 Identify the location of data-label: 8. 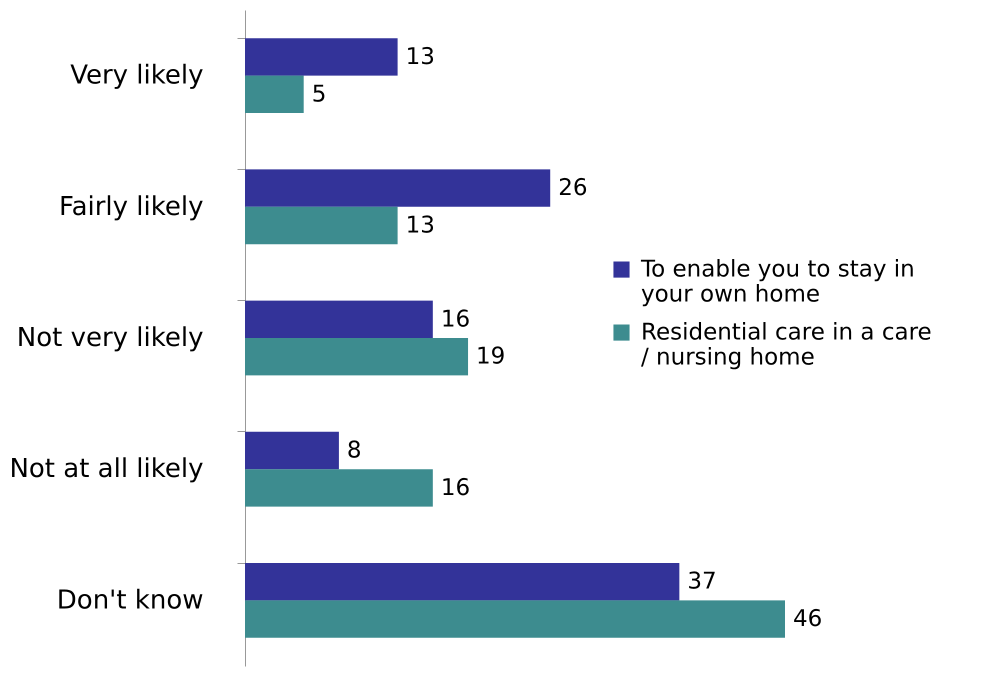
(354, 451).